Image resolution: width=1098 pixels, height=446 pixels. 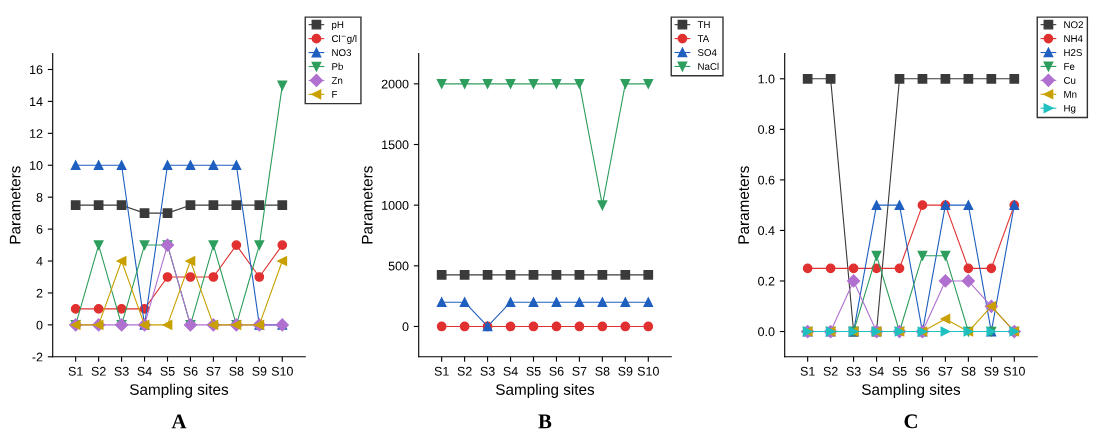 I want to click on legend-label: F, so click(x=335, y=94).